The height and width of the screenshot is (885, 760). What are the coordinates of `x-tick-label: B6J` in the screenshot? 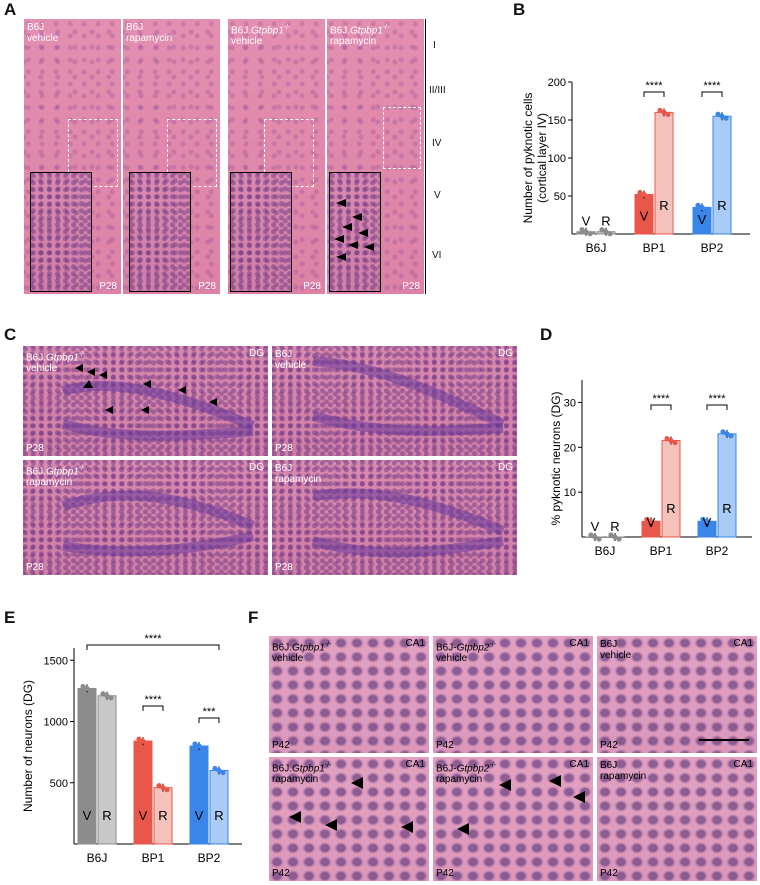 It's located at (596, 248).